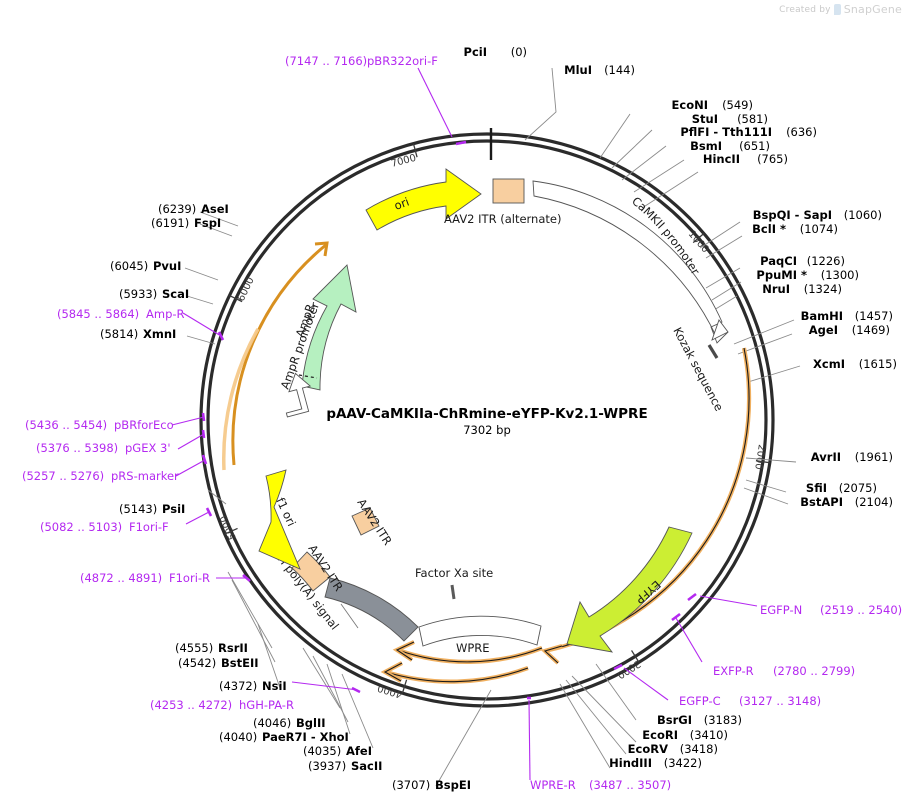  Describe the element at coordinates (874, 502) in the screenshot. I see `enzyme-pos-bstapi: (2104)` at that location.